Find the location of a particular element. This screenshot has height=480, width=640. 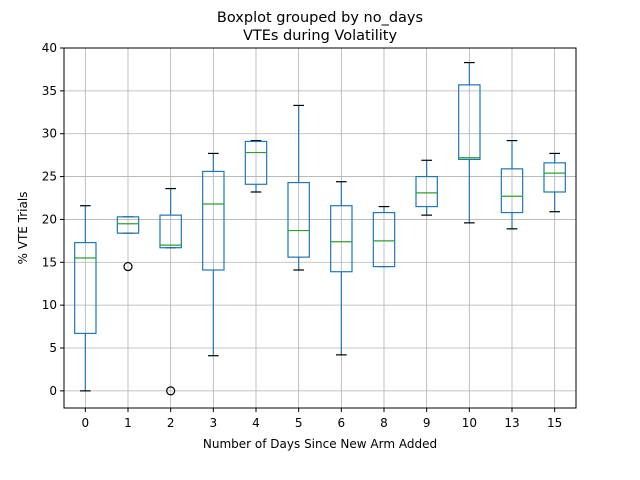

y-axis-label: % VTE Trials is located at coordinates (23, 228).